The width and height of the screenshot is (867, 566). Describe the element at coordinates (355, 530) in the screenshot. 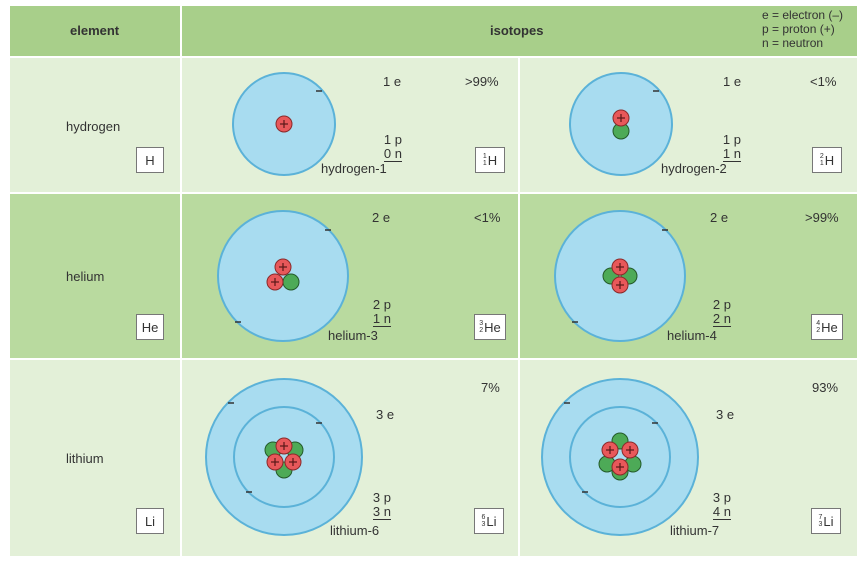

I see `lithium-6-name: lithium-6` at that location.